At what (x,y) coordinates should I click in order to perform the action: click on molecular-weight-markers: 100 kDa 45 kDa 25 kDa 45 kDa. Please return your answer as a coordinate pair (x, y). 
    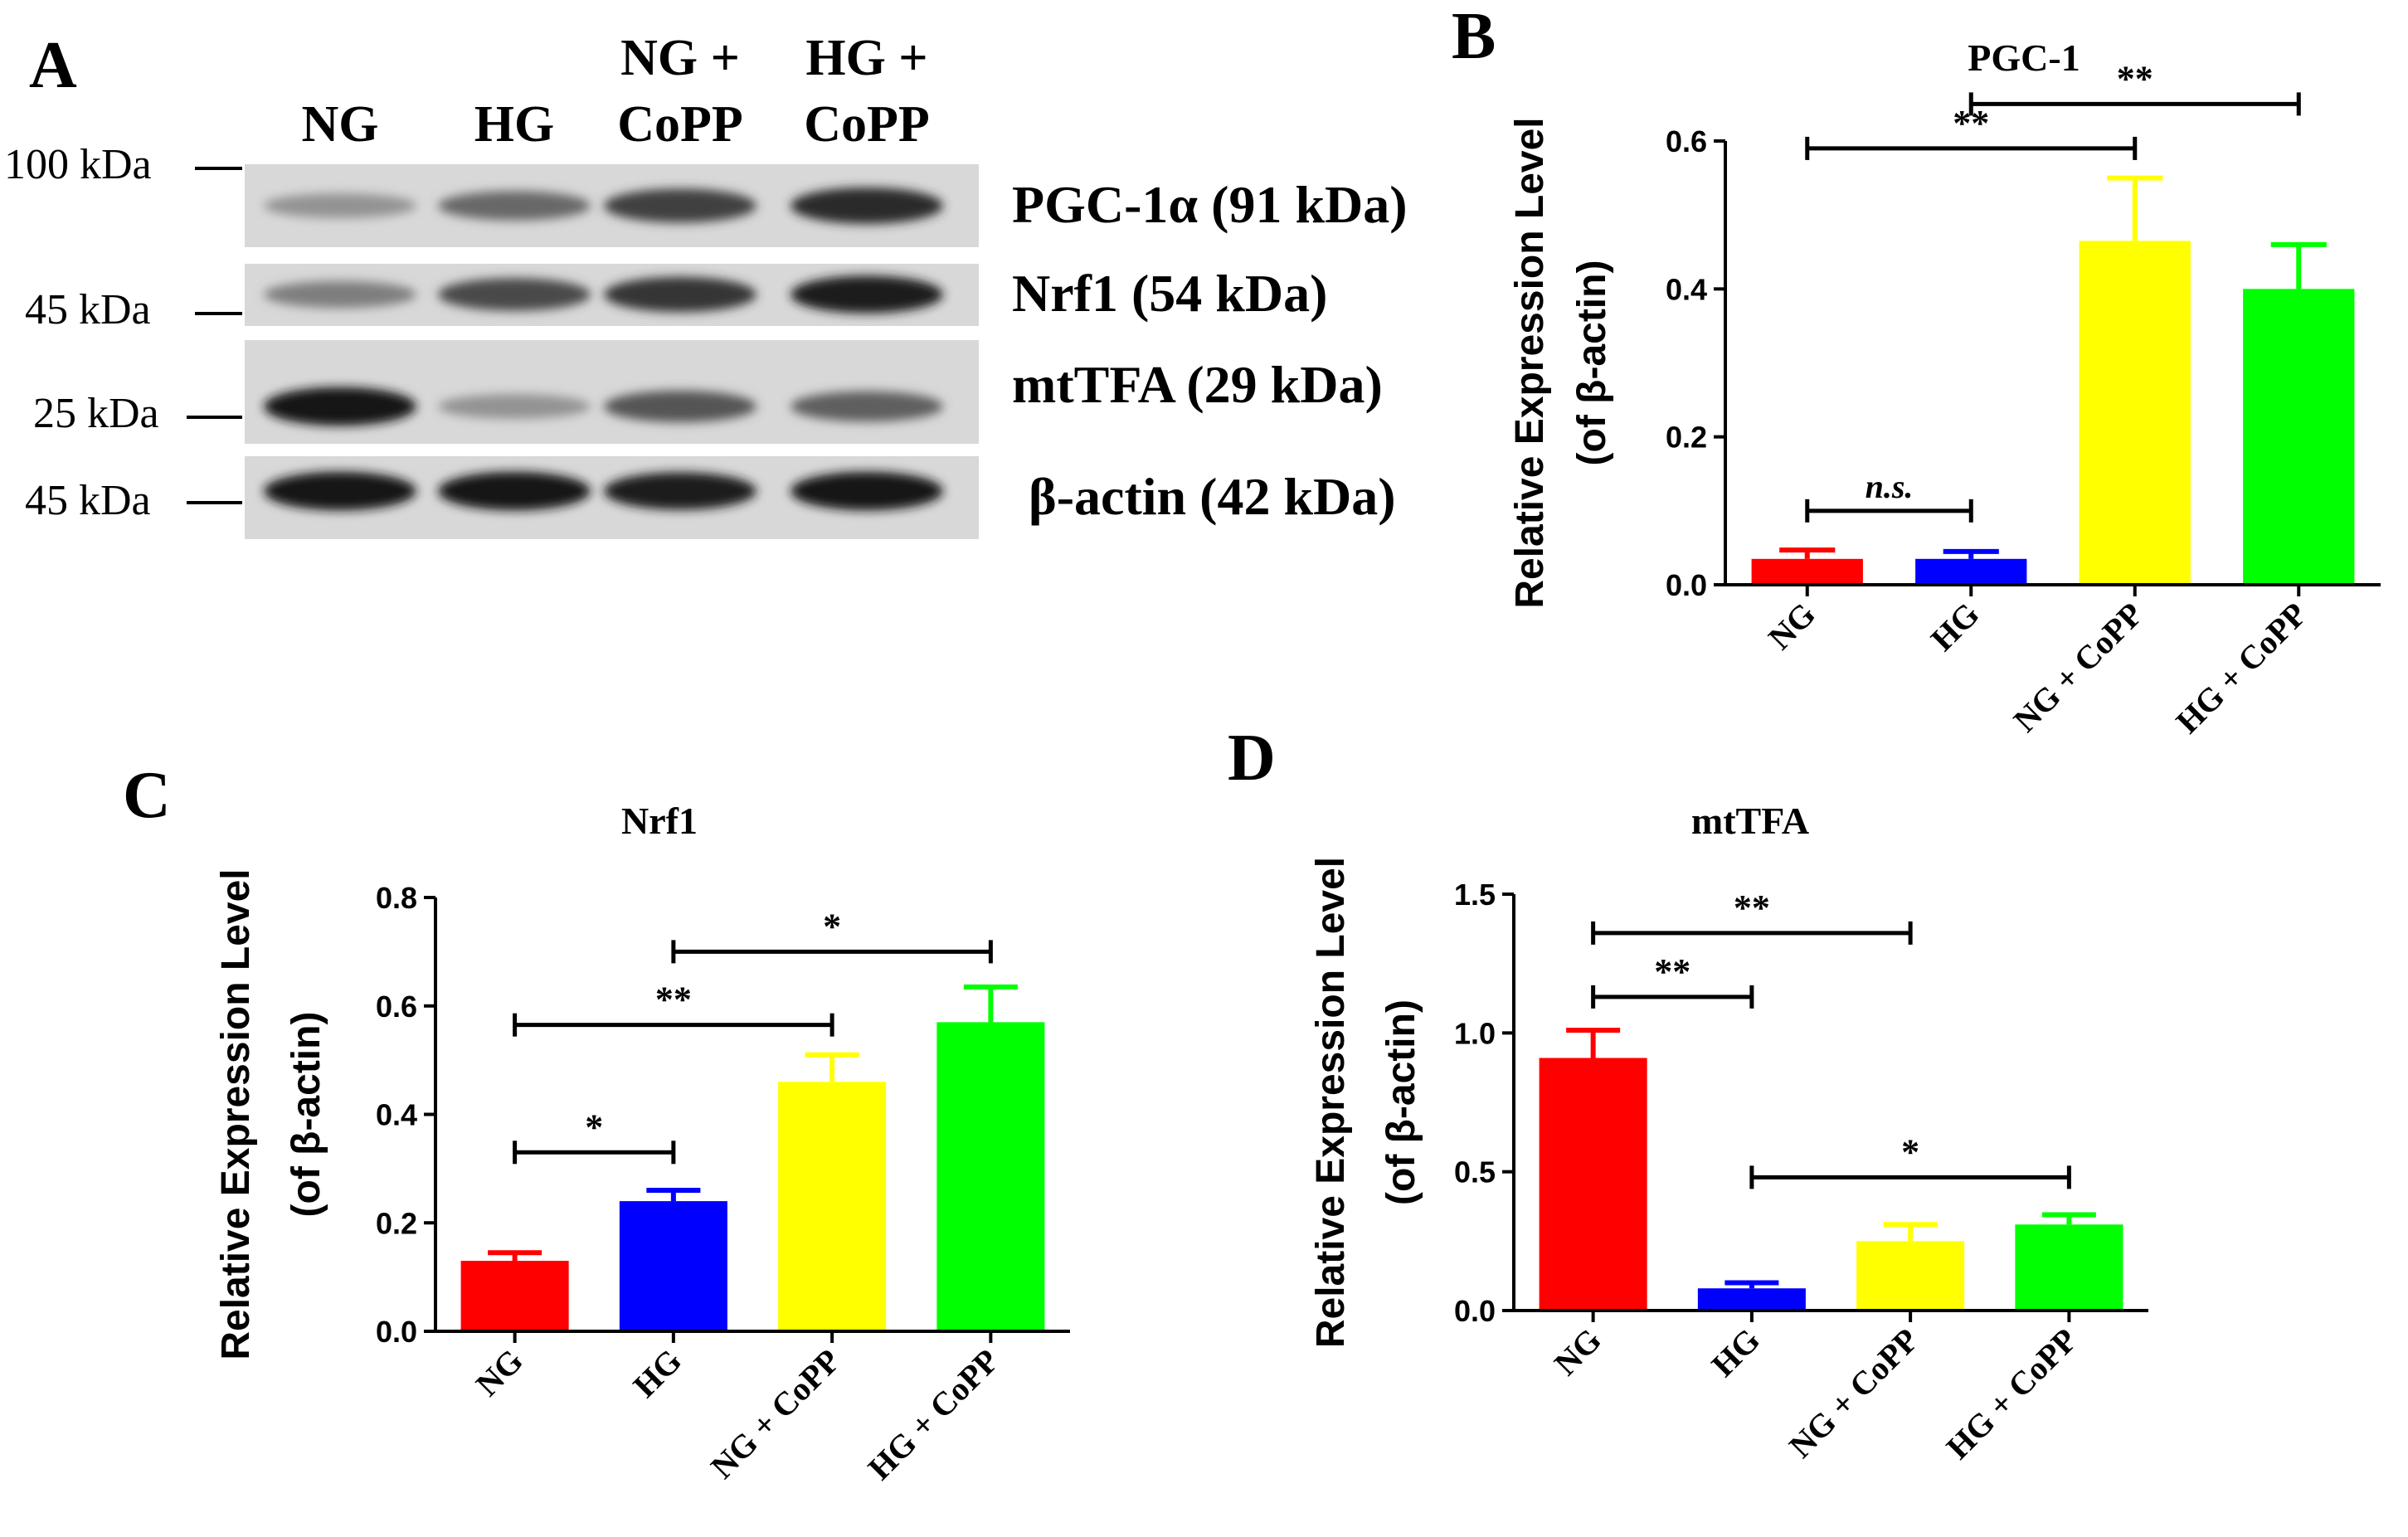
    Looking at the image, I should click on (123, 332).